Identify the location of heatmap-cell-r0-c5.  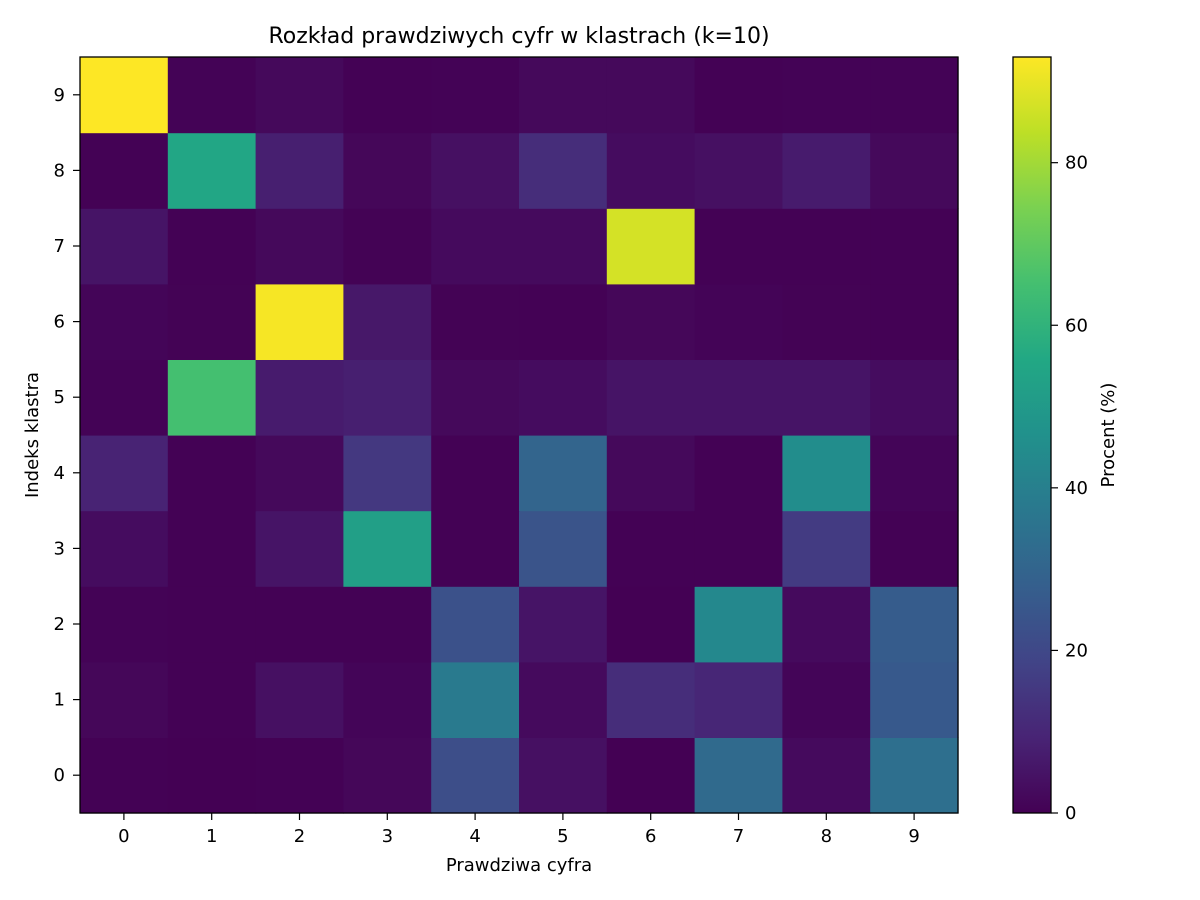
(563, 775).